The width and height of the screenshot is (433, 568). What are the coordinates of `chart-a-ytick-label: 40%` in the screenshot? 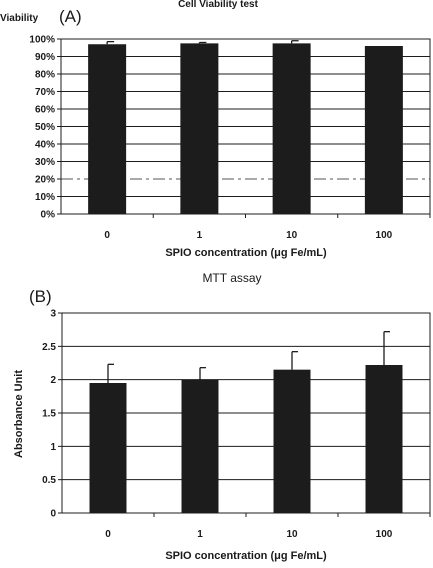 It's located at (45, 145).